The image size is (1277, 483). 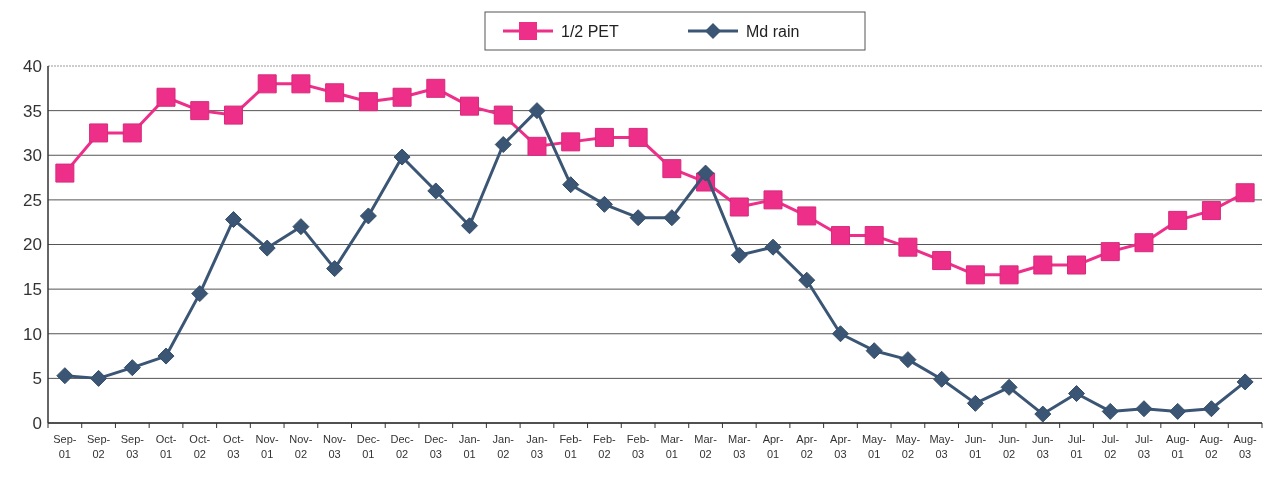 What do you see at coordinates (672, 446) in the screenshot?
I see `x-tick-label: Mar-01` at bounding box center [672, 446].